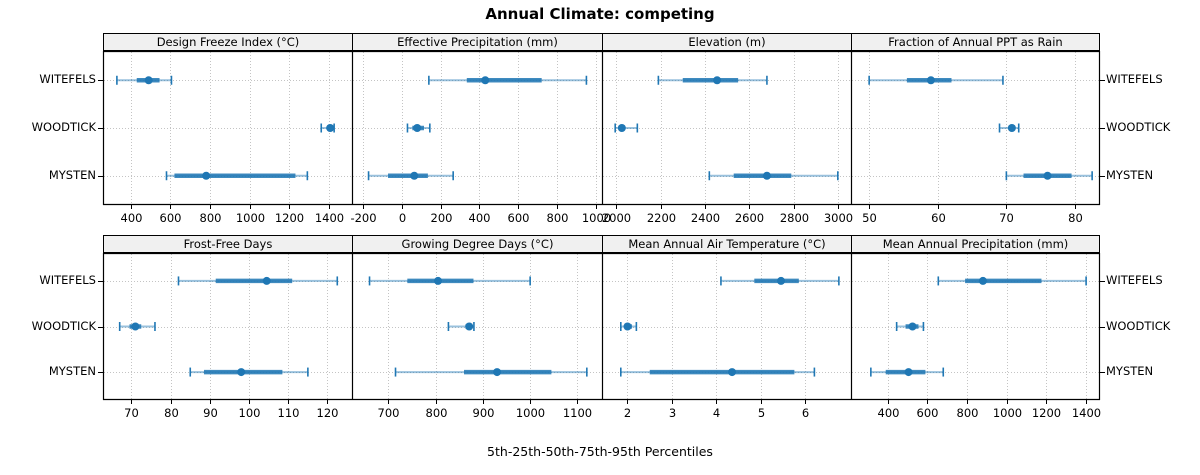 The height and width of the screenshot is (475, 1200). What do you see at coordinates (726, 244) in the screenshot?
I see `panel-strip: Mean Annual Air Temperature (°C)` at bounding box center [726, 244].